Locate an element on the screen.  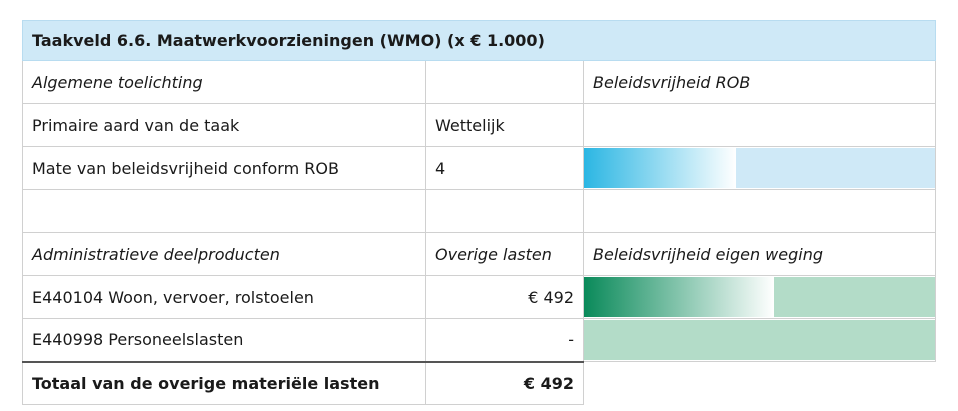
row is located at coordinates (479, 211).